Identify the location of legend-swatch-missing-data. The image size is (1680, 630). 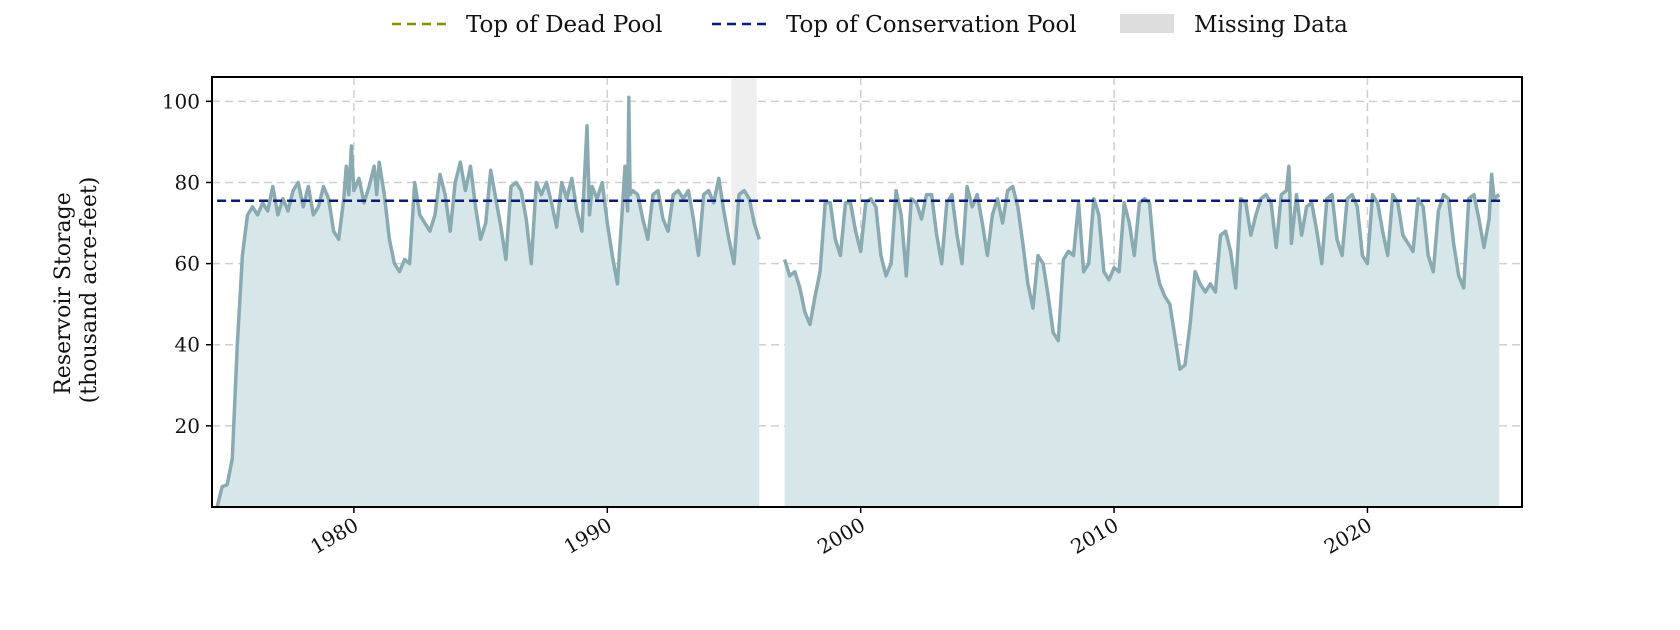
(1147, 23).